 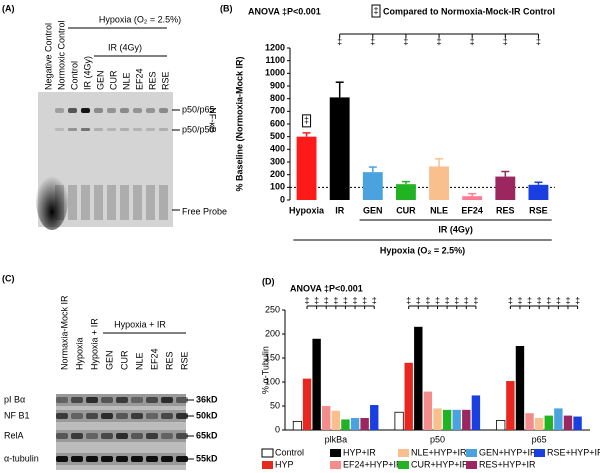 What do you see at coordinates (422, 250) in the screenshot?
I see `group-label: Hypoxia (O₂ = 2.5%)` at bounding box center [422, 250].